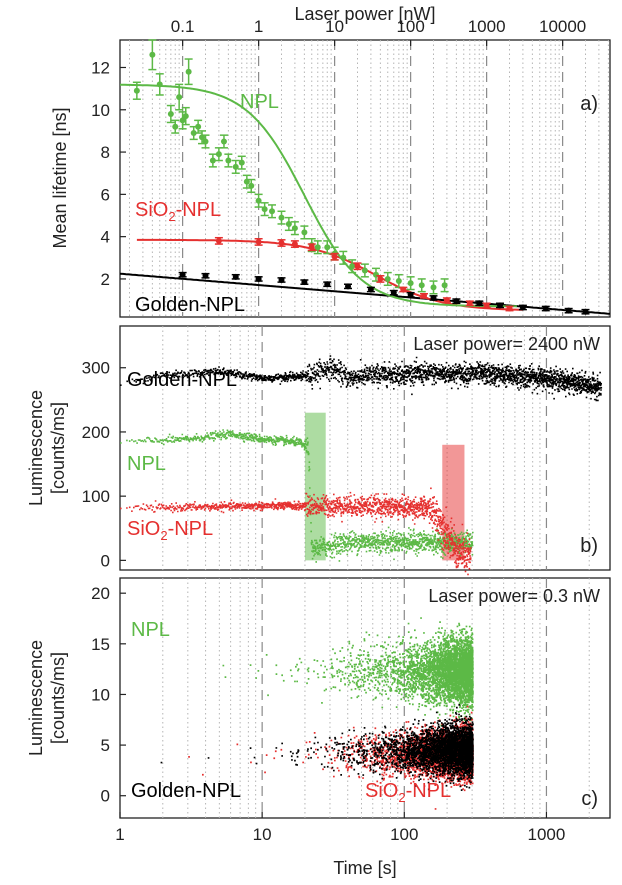 The height and width of the screenshot is (885, 622). What do you see at coordinates (340, 828) in the screenshot?
I see `panel-c-x-tick-labels: 1 10 100 1000` at bounding box center [340, 828].